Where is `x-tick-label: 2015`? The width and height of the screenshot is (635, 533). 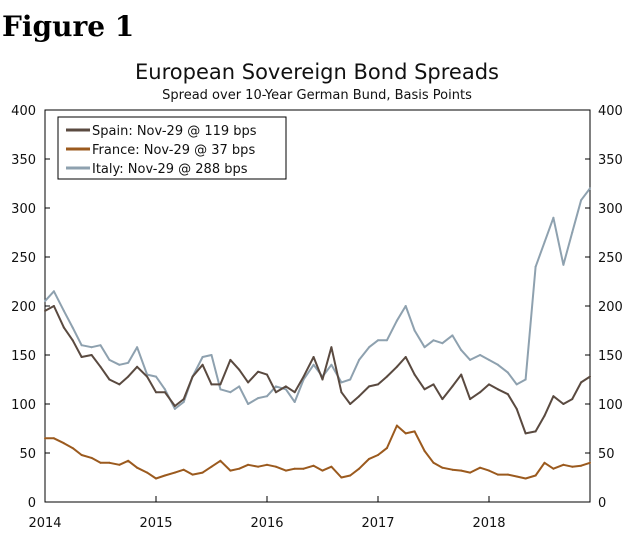 x-tick-label: 2015 is located at coordinates (155, 523).